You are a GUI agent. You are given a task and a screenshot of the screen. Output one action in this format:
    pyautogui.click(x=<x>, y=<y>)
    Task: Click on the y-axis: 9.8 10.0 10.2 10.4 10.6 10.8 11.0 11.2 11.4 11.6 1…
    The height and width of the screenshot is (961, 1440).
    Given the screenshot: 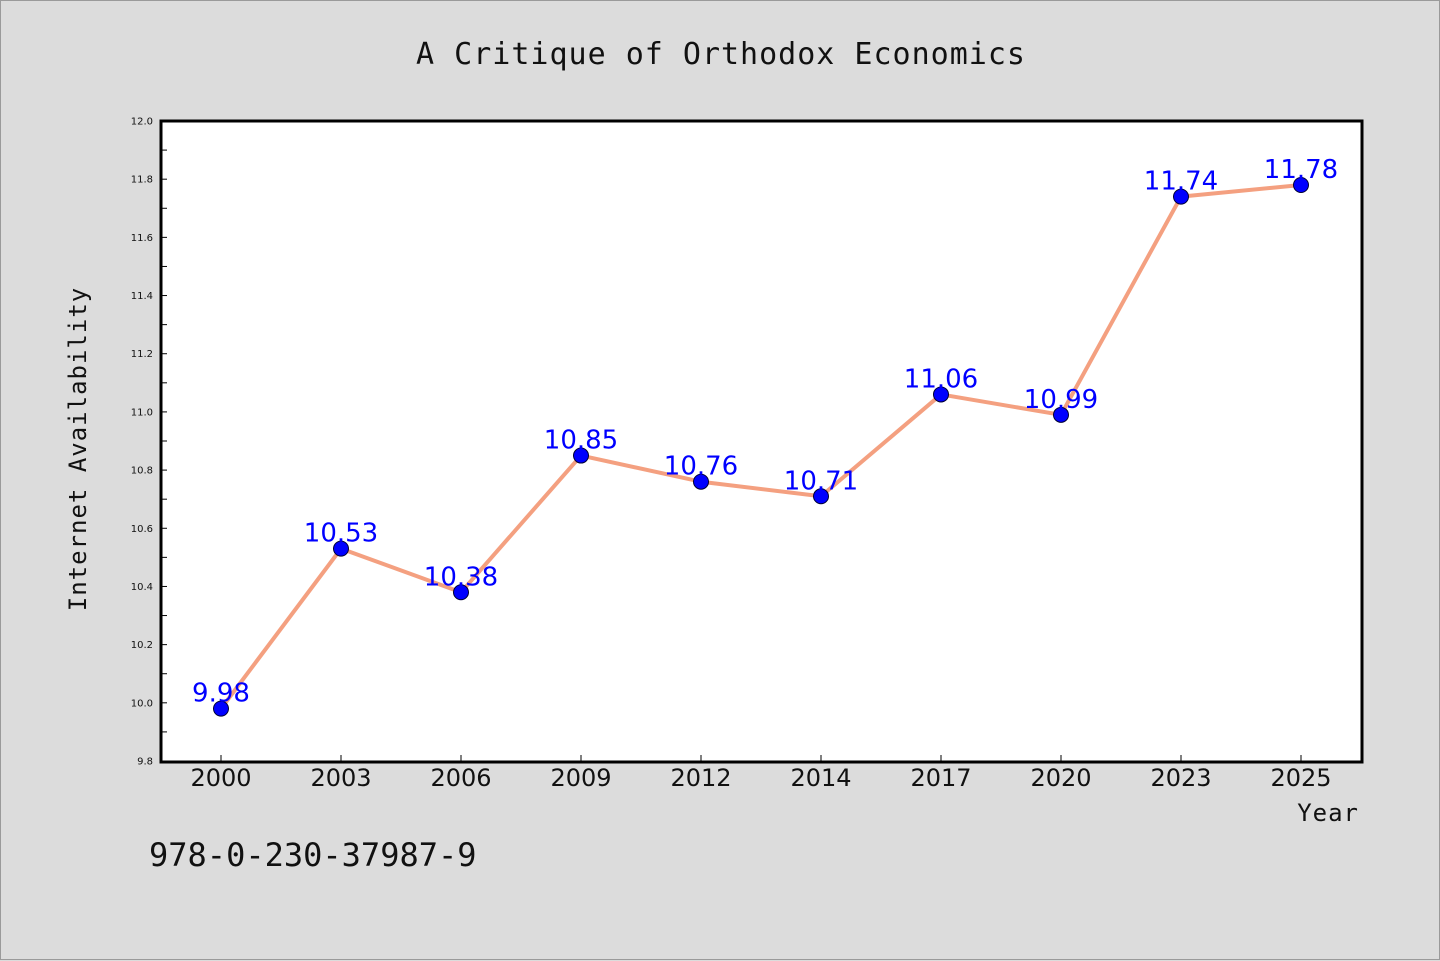 What is the action you would take?
    pyautogui.click(x=149, y=442)
    